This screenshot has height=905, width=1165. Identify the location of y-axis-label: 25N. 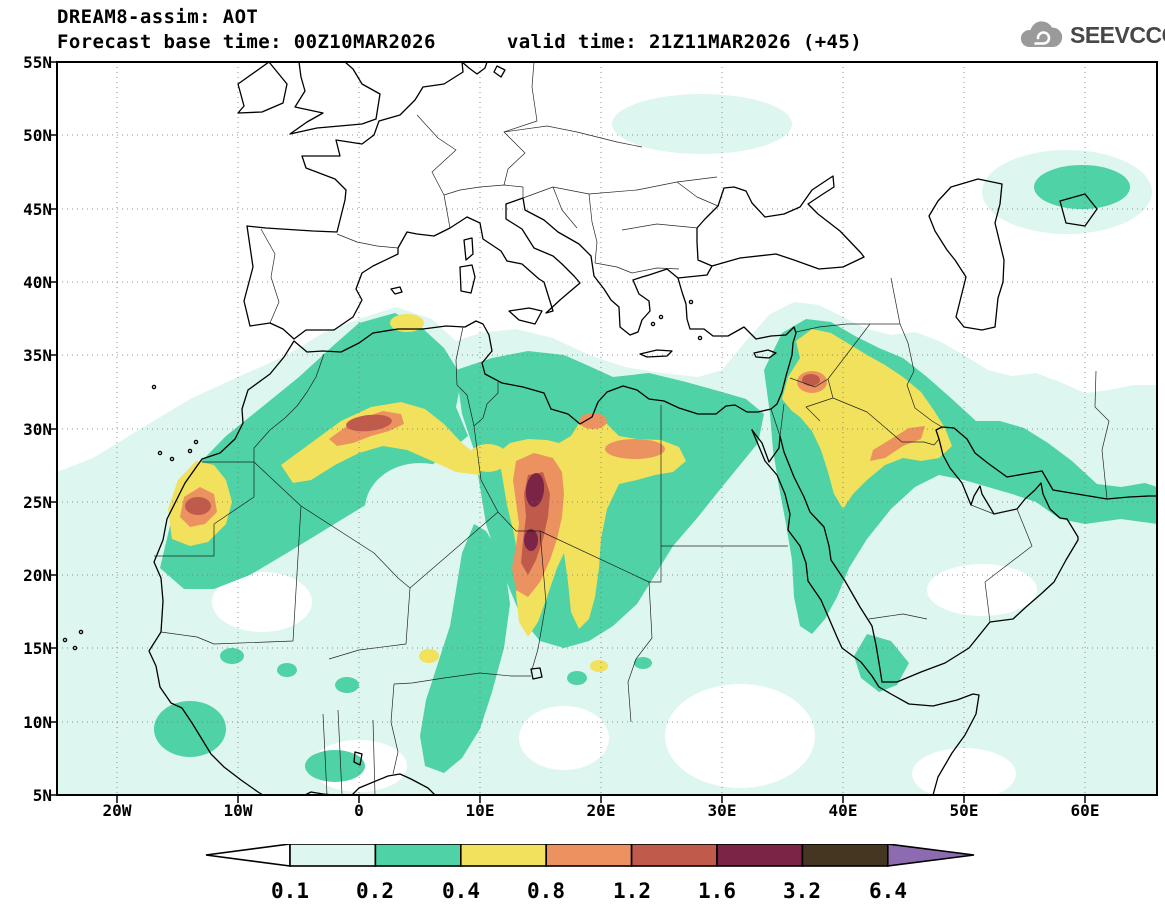
(37, 502).